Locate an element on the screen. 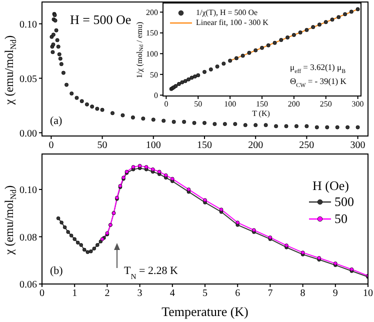 This screenshot has height=322, width=374. x-tick-label: 10 is located at coordinates (368, 294).